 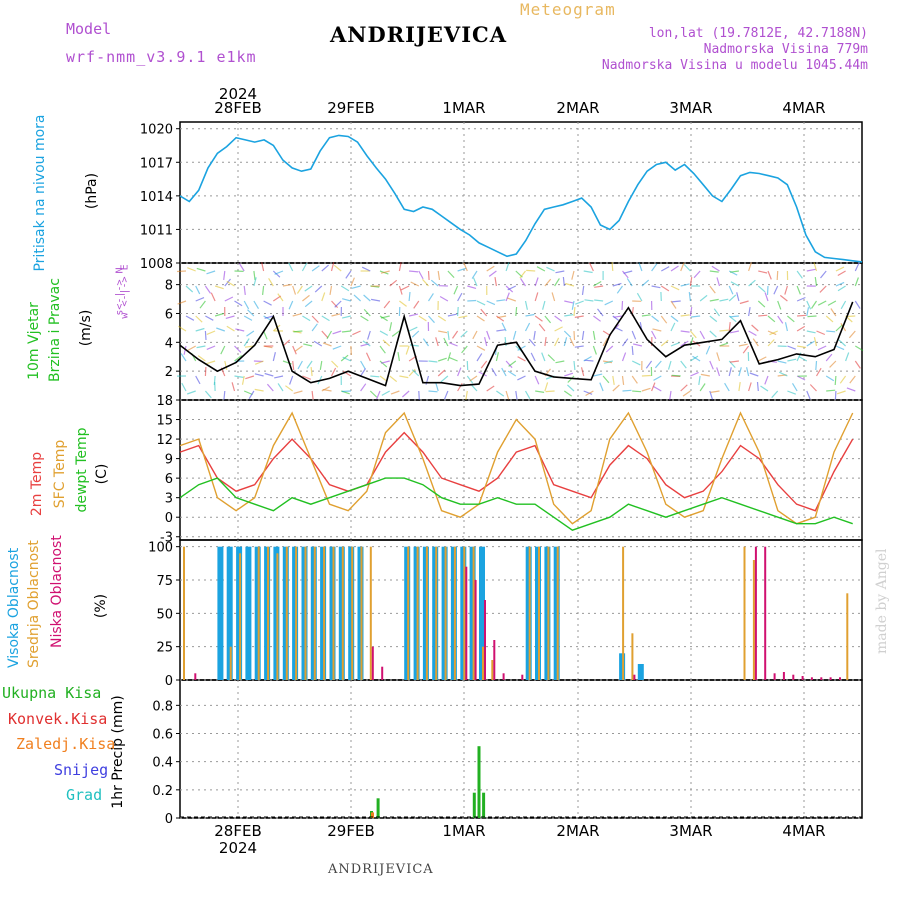 I want to click on cloud-bar-low_cloud, so click(x=783, y=676).